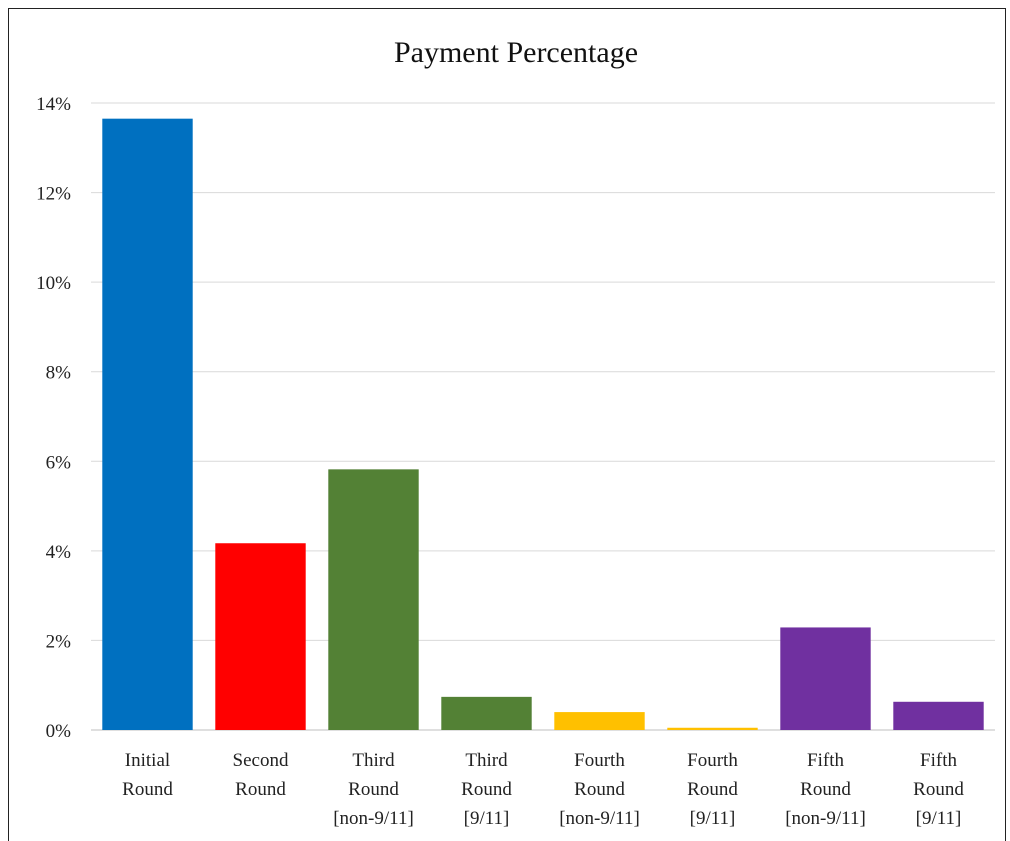  Describe the element at coordinates (147, 775) in the screenshot. I see `x-category-label: Initial Round` at that location.